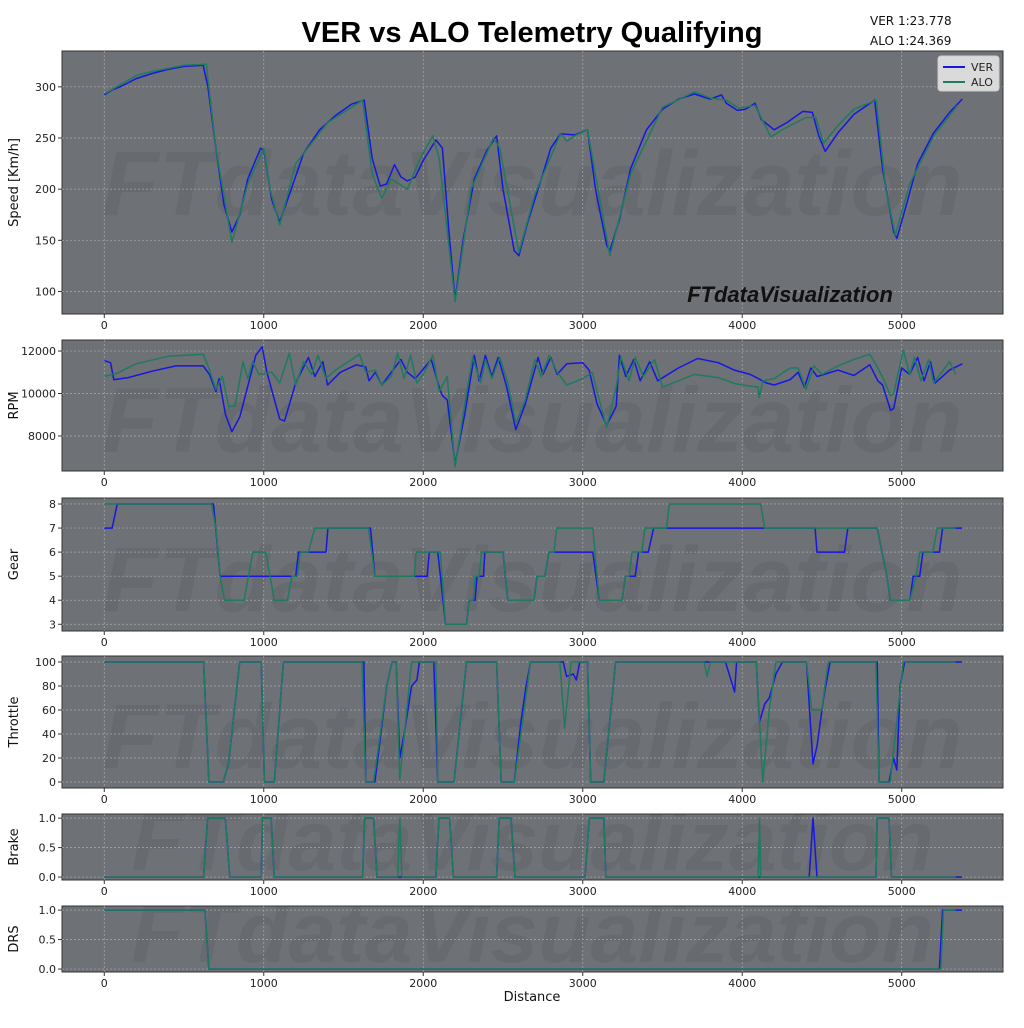 This screenshot has width=1024, height=1028. I want to click on lap-time-alo: ALO 1:24.369, so click(910, 41).